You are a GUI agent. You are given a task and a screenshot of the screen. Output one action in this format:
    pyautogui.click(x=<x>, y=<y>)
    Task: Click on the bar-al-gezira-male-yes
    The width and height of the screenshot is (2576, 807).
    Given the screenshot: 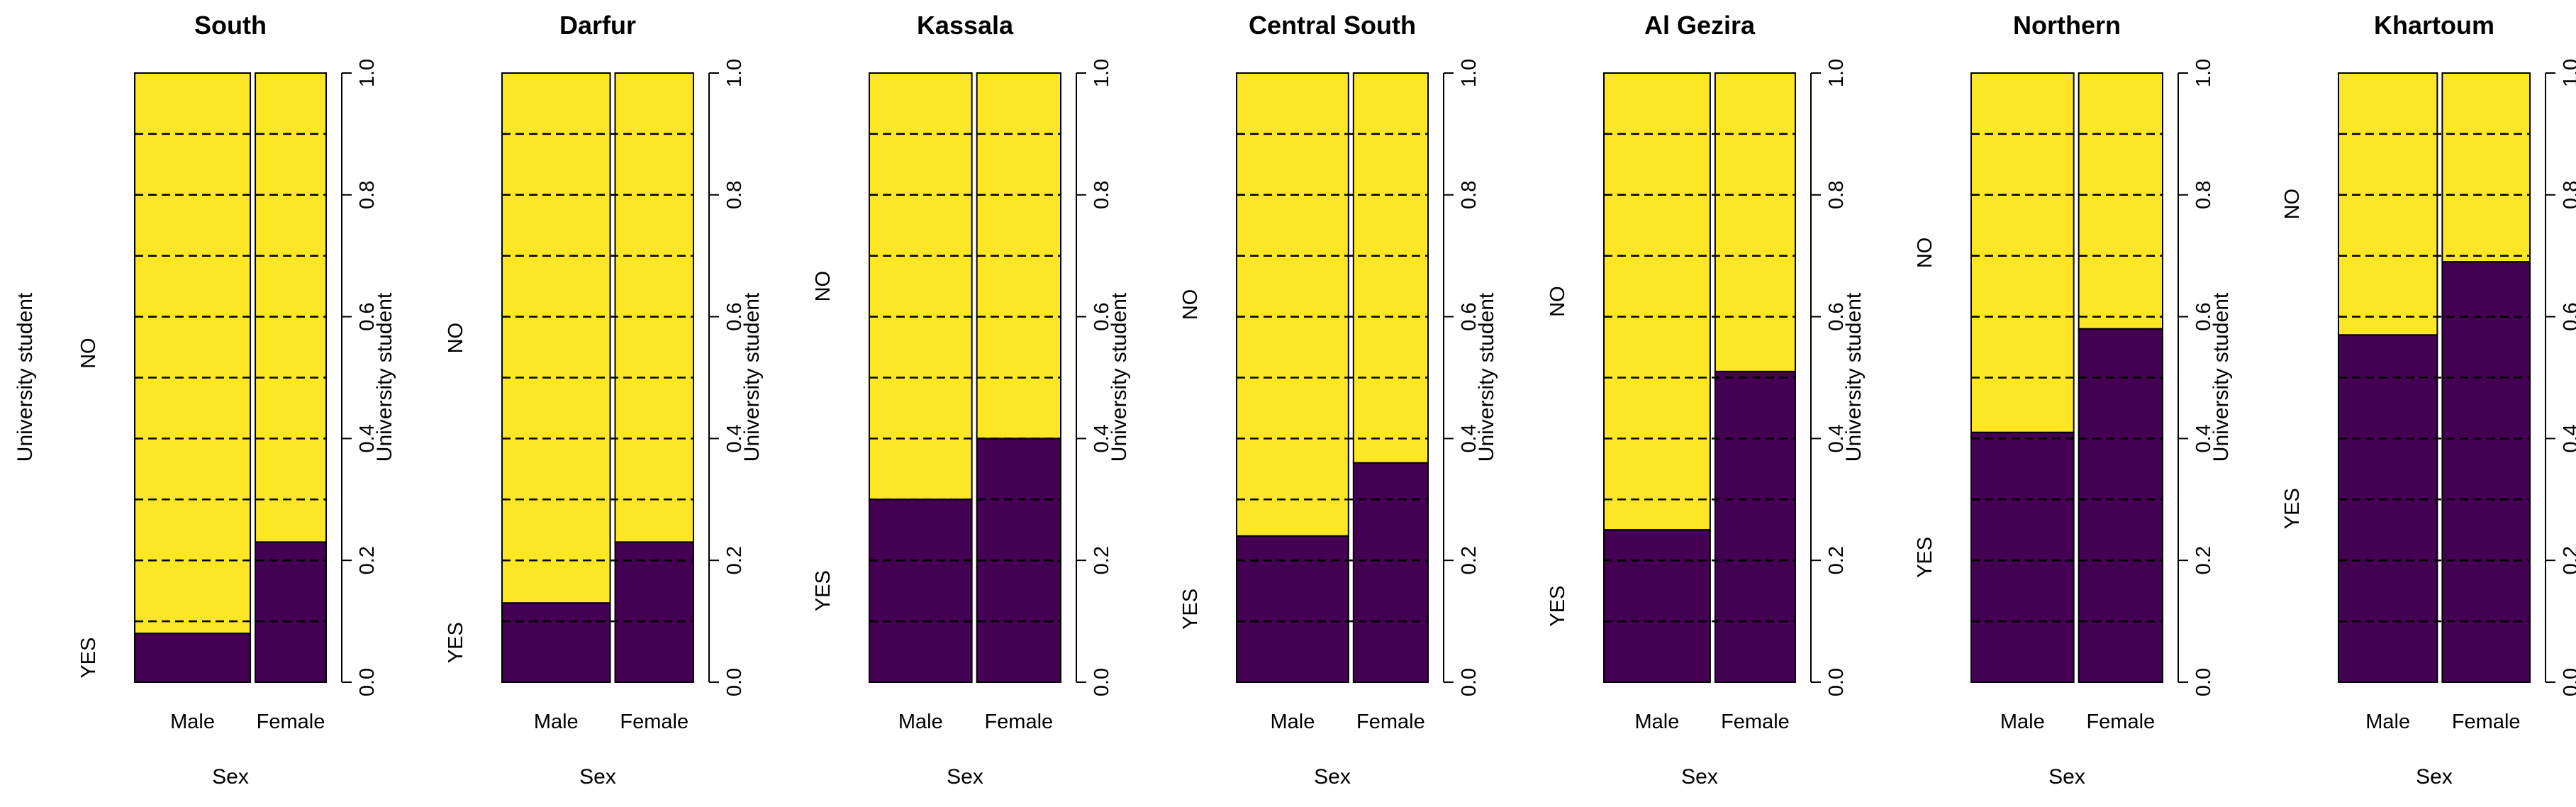 What is the action you would take?
    pyautogui.click(x=1657, y=606)
    